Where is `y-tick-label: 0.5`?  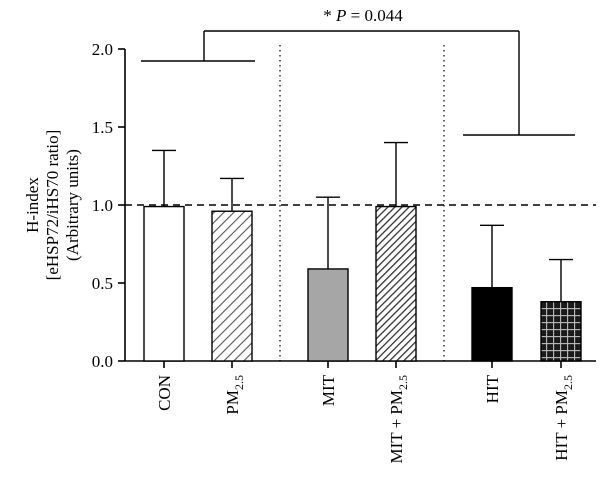 y-tick-label: 0.5 is located at coordinates (102, 283).